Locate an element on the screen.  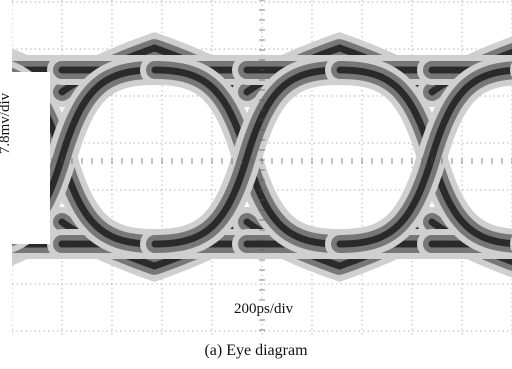
horizontal-scale-label: 200ps/div is located at coordinates (264, 309).